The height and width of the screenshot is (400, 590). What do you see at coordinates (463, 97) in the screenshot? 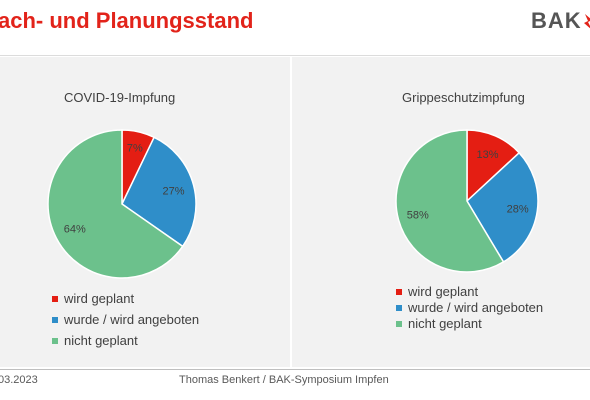
I see `chart-title-flu: Grippeschutzimpfung` at bounding box center [463, 97].